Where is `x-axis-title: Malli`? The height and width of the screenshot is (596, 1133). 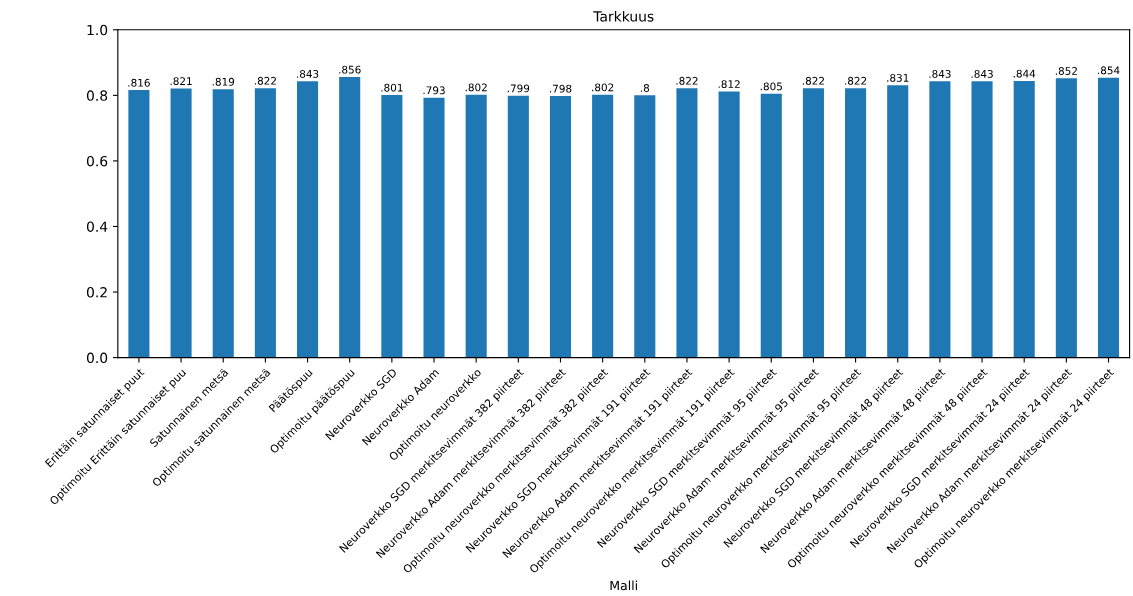 x-axis-title: Malli is located at coordinates (623, 585).